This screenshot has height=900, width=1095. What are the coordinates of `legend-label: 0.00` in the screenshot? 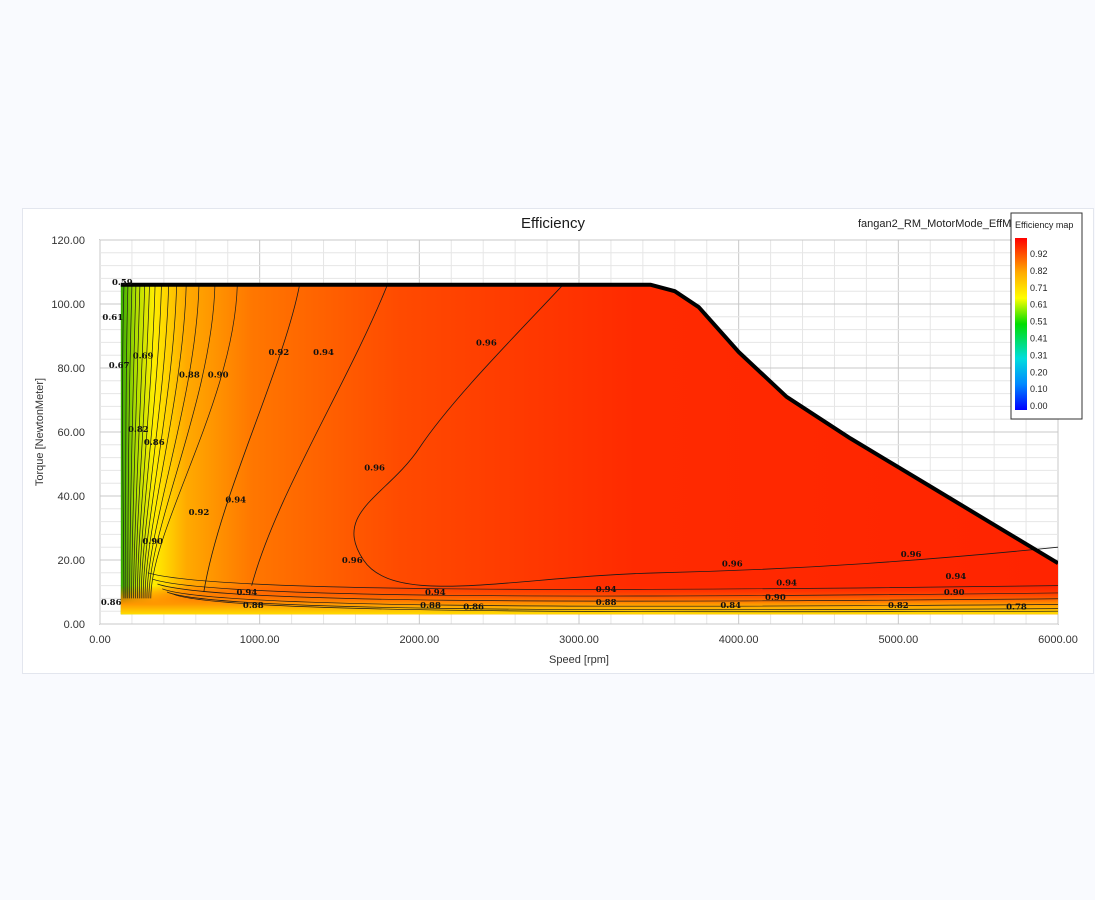 It's located at (1039, 406).